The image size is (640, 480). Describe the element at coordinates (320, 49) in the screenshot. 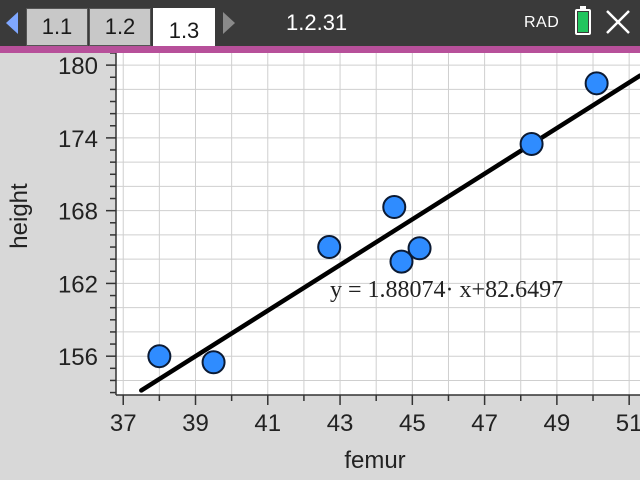

I see `active-page-accent-bar` at that location.